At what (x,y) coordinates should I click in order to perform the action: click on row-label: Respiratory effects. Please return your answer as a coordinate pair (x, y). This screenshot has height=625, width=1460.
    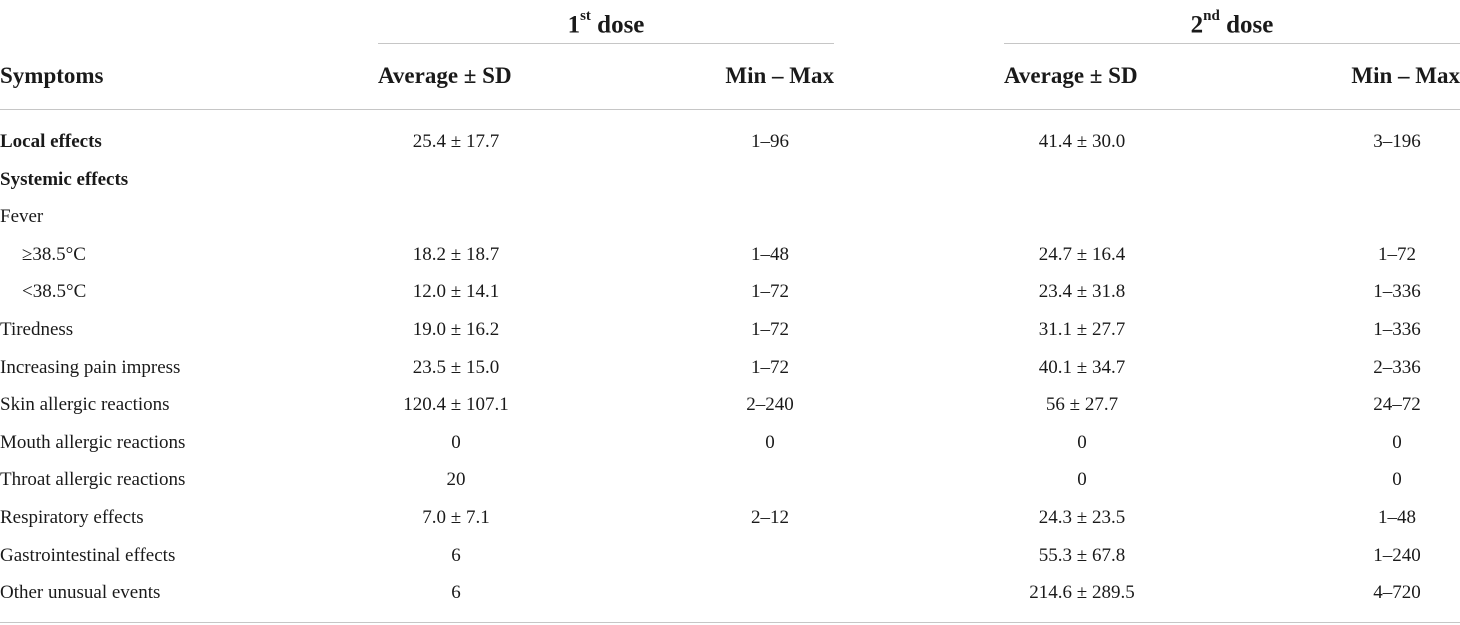
    Looking at the image, I should click on (72, 517).